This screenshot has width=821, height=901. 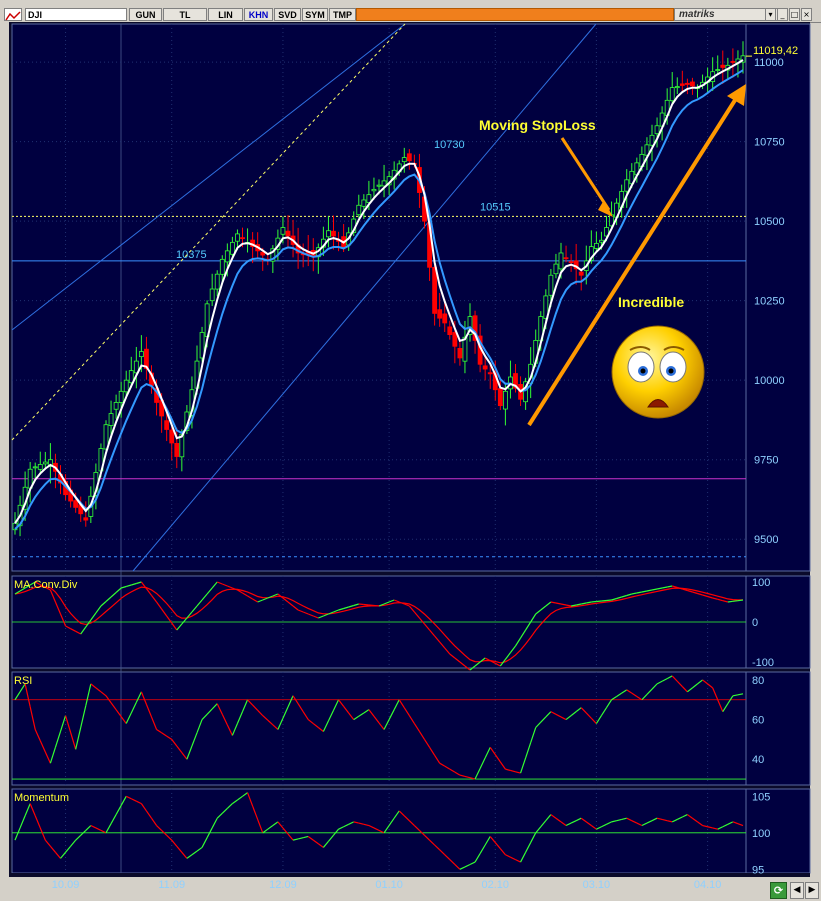 I want to click on tool-button-tmp: TMP, so click(x=342, y=14).